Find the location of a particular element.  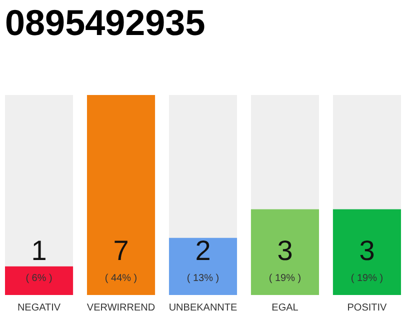

x-tick-label: EGAL is located at coordinates (285, 308).